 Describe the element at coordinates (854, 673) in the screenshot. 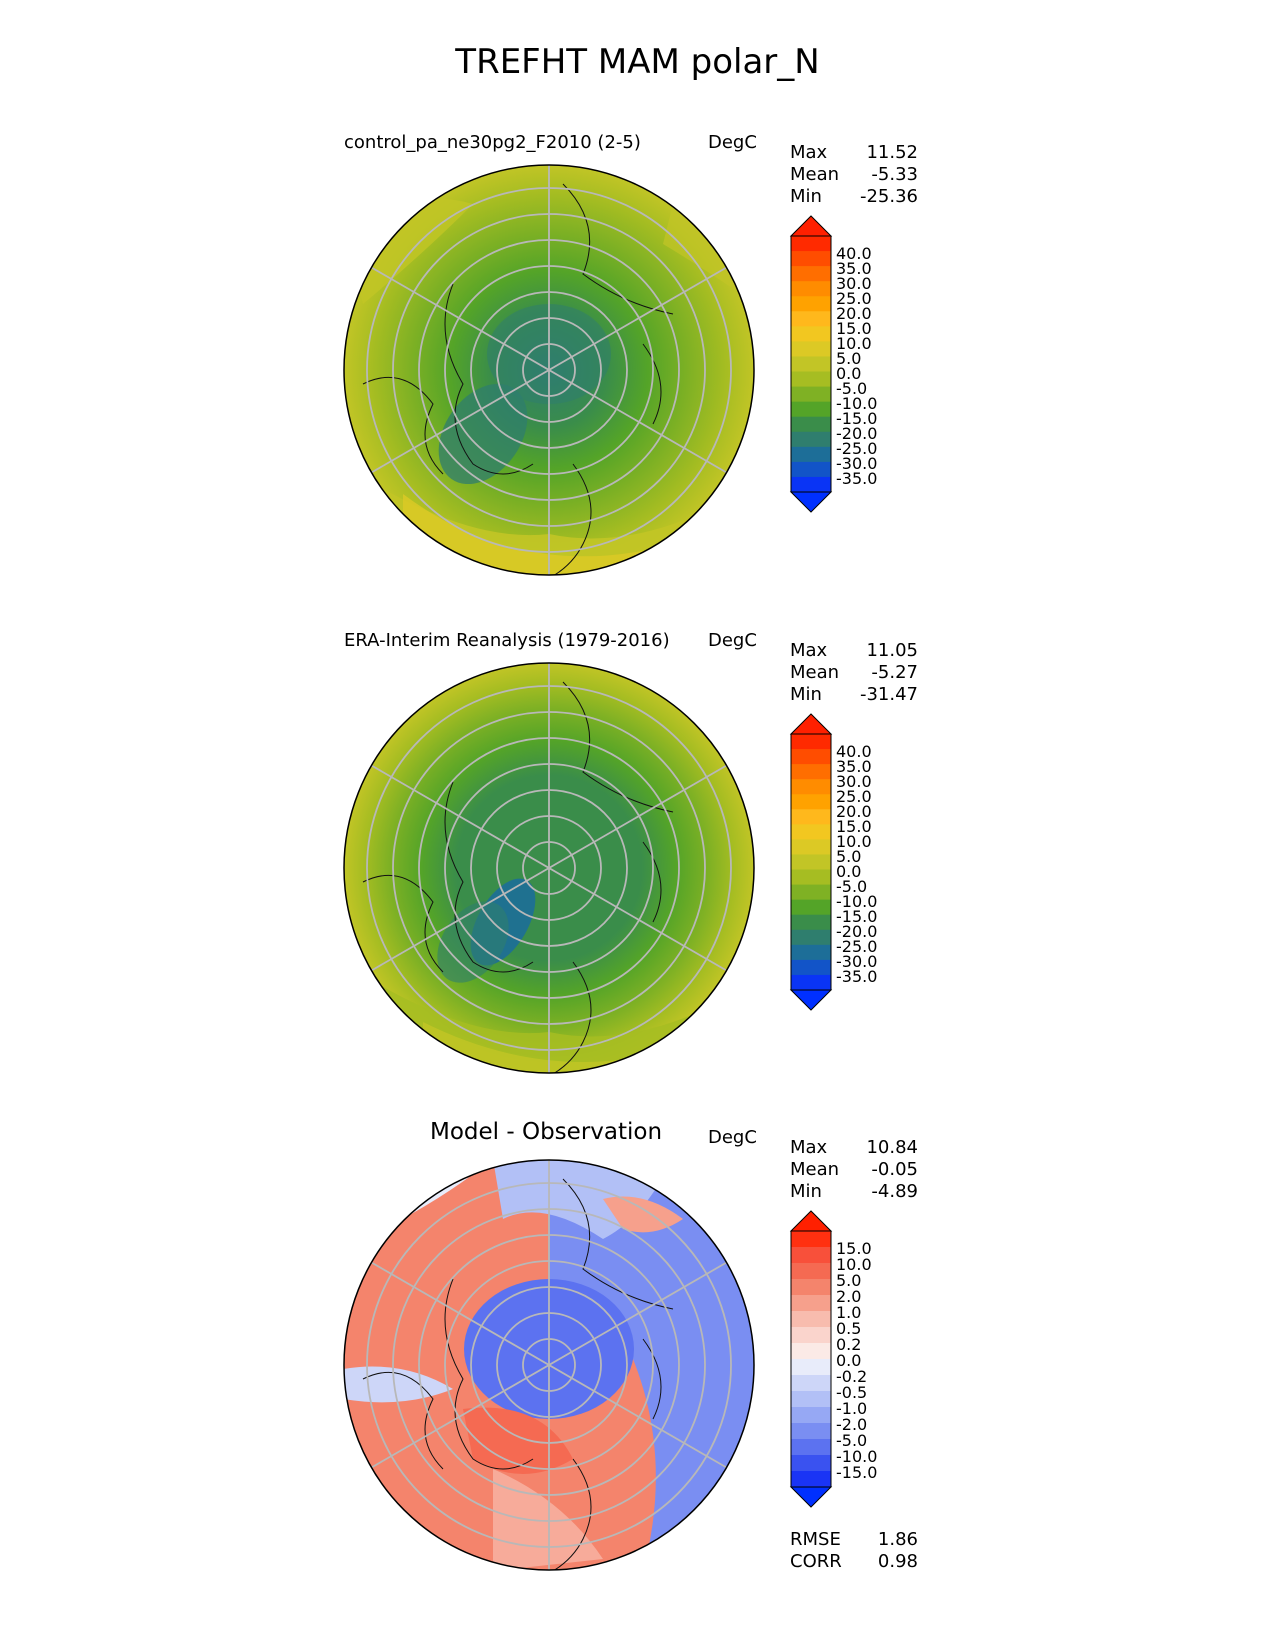

I see `stats-box: Max 11.05 Mean -5.27 Min -31.47` at that location.